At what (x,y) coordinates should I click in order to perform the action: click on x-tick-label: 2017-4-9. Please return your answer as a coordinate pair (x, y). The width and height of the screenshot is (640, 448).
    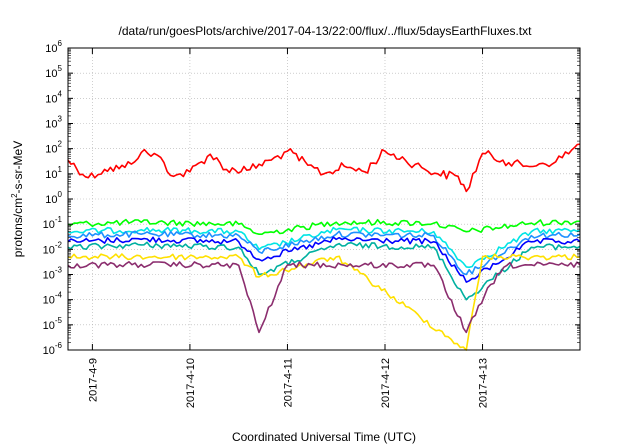
    Looking at the image, I should click on (93, 380).